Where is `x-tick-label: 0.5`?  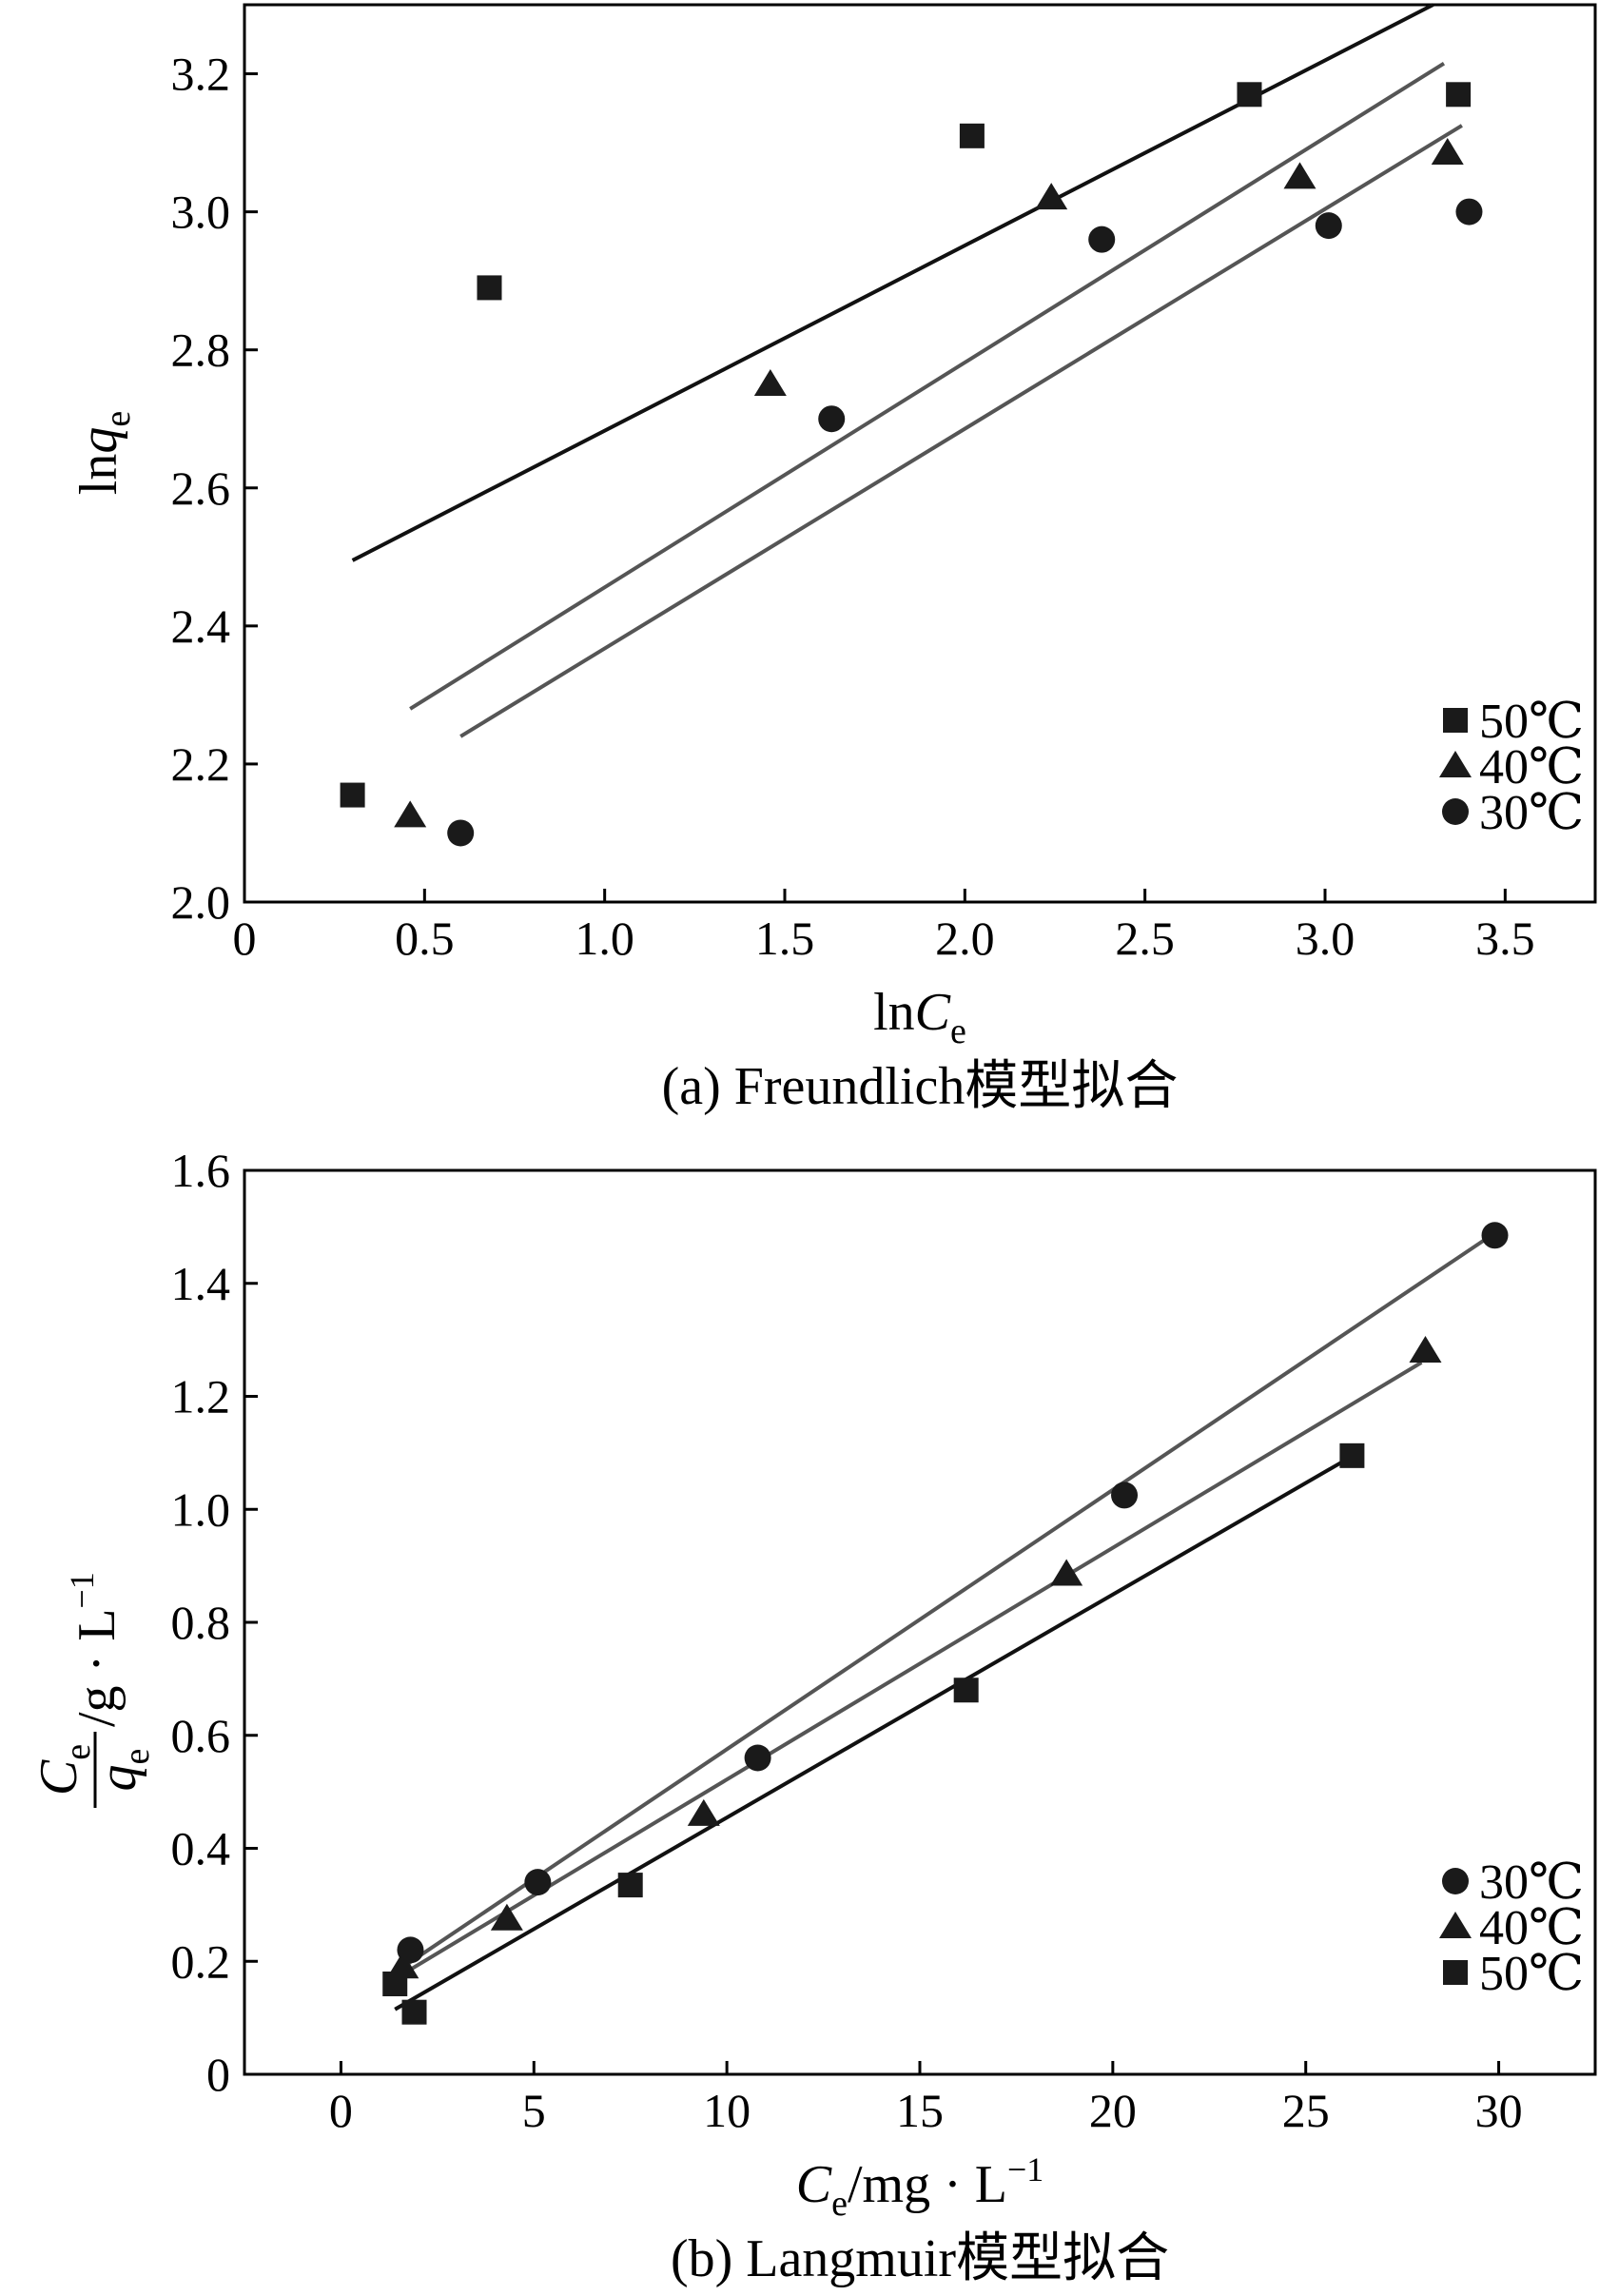
x-tick-label: 0.5 is located at coordinates (425, 938).